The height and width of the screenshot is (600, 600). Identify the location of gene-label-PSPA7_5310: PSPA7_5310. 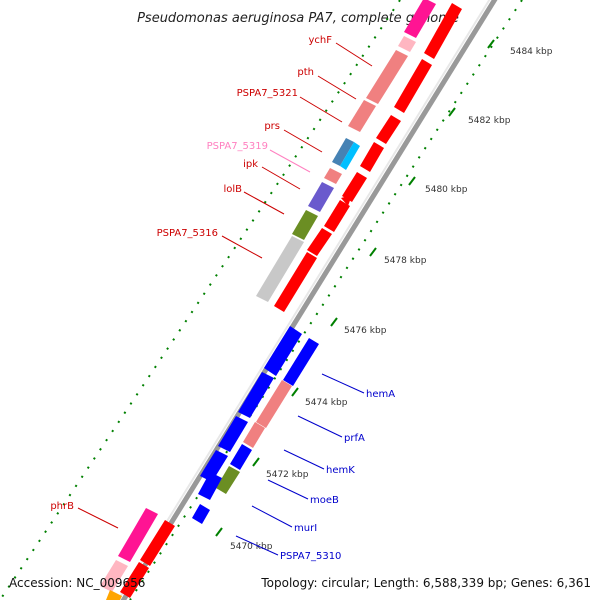
(310, 556).